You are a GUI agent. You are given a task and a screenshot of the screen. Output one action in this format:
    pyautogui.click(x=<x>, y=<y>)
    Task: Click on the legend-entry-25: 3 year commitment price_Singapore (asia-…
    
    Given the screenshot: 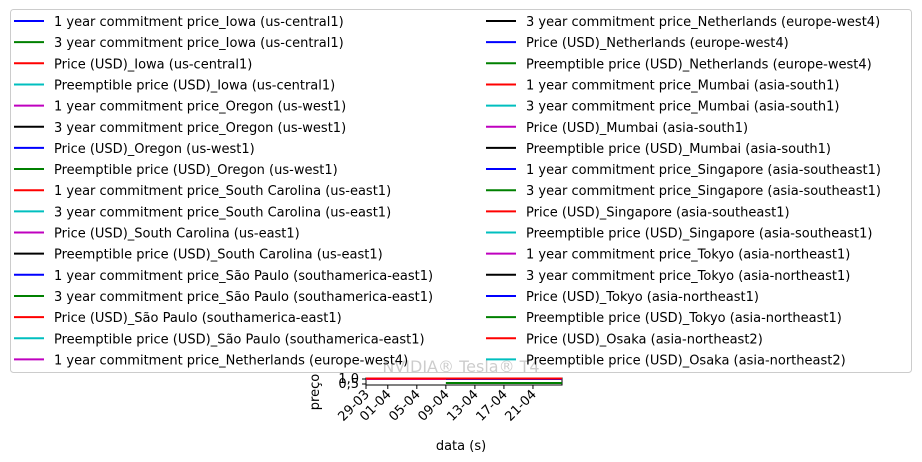 What is the action you would take?
    pyautogui.click(x=703, y=191)
    